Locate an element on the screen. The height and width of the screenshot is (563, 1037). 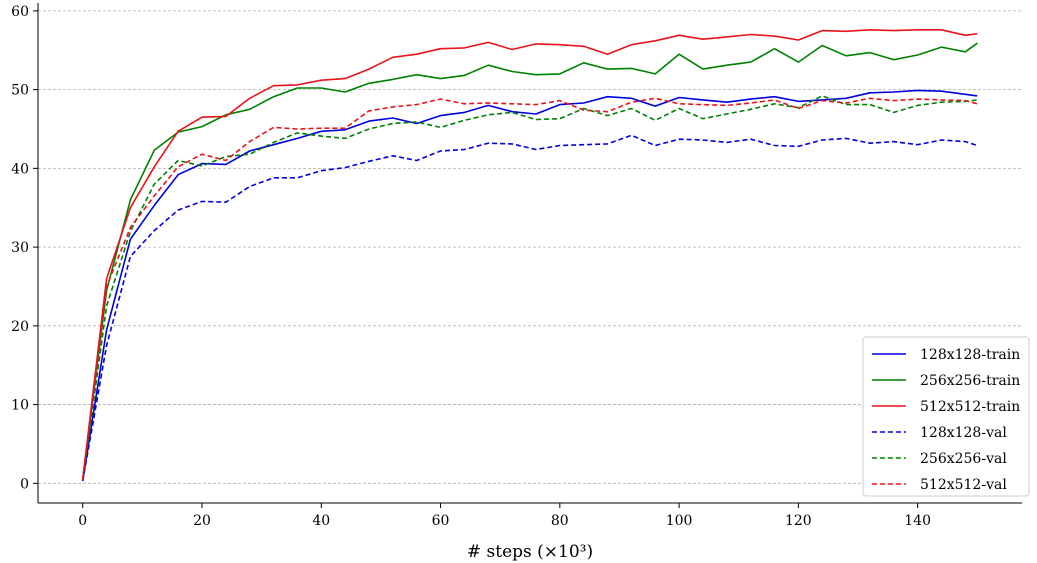
x-tick-label: 120 is located at coordinates (798, 521).